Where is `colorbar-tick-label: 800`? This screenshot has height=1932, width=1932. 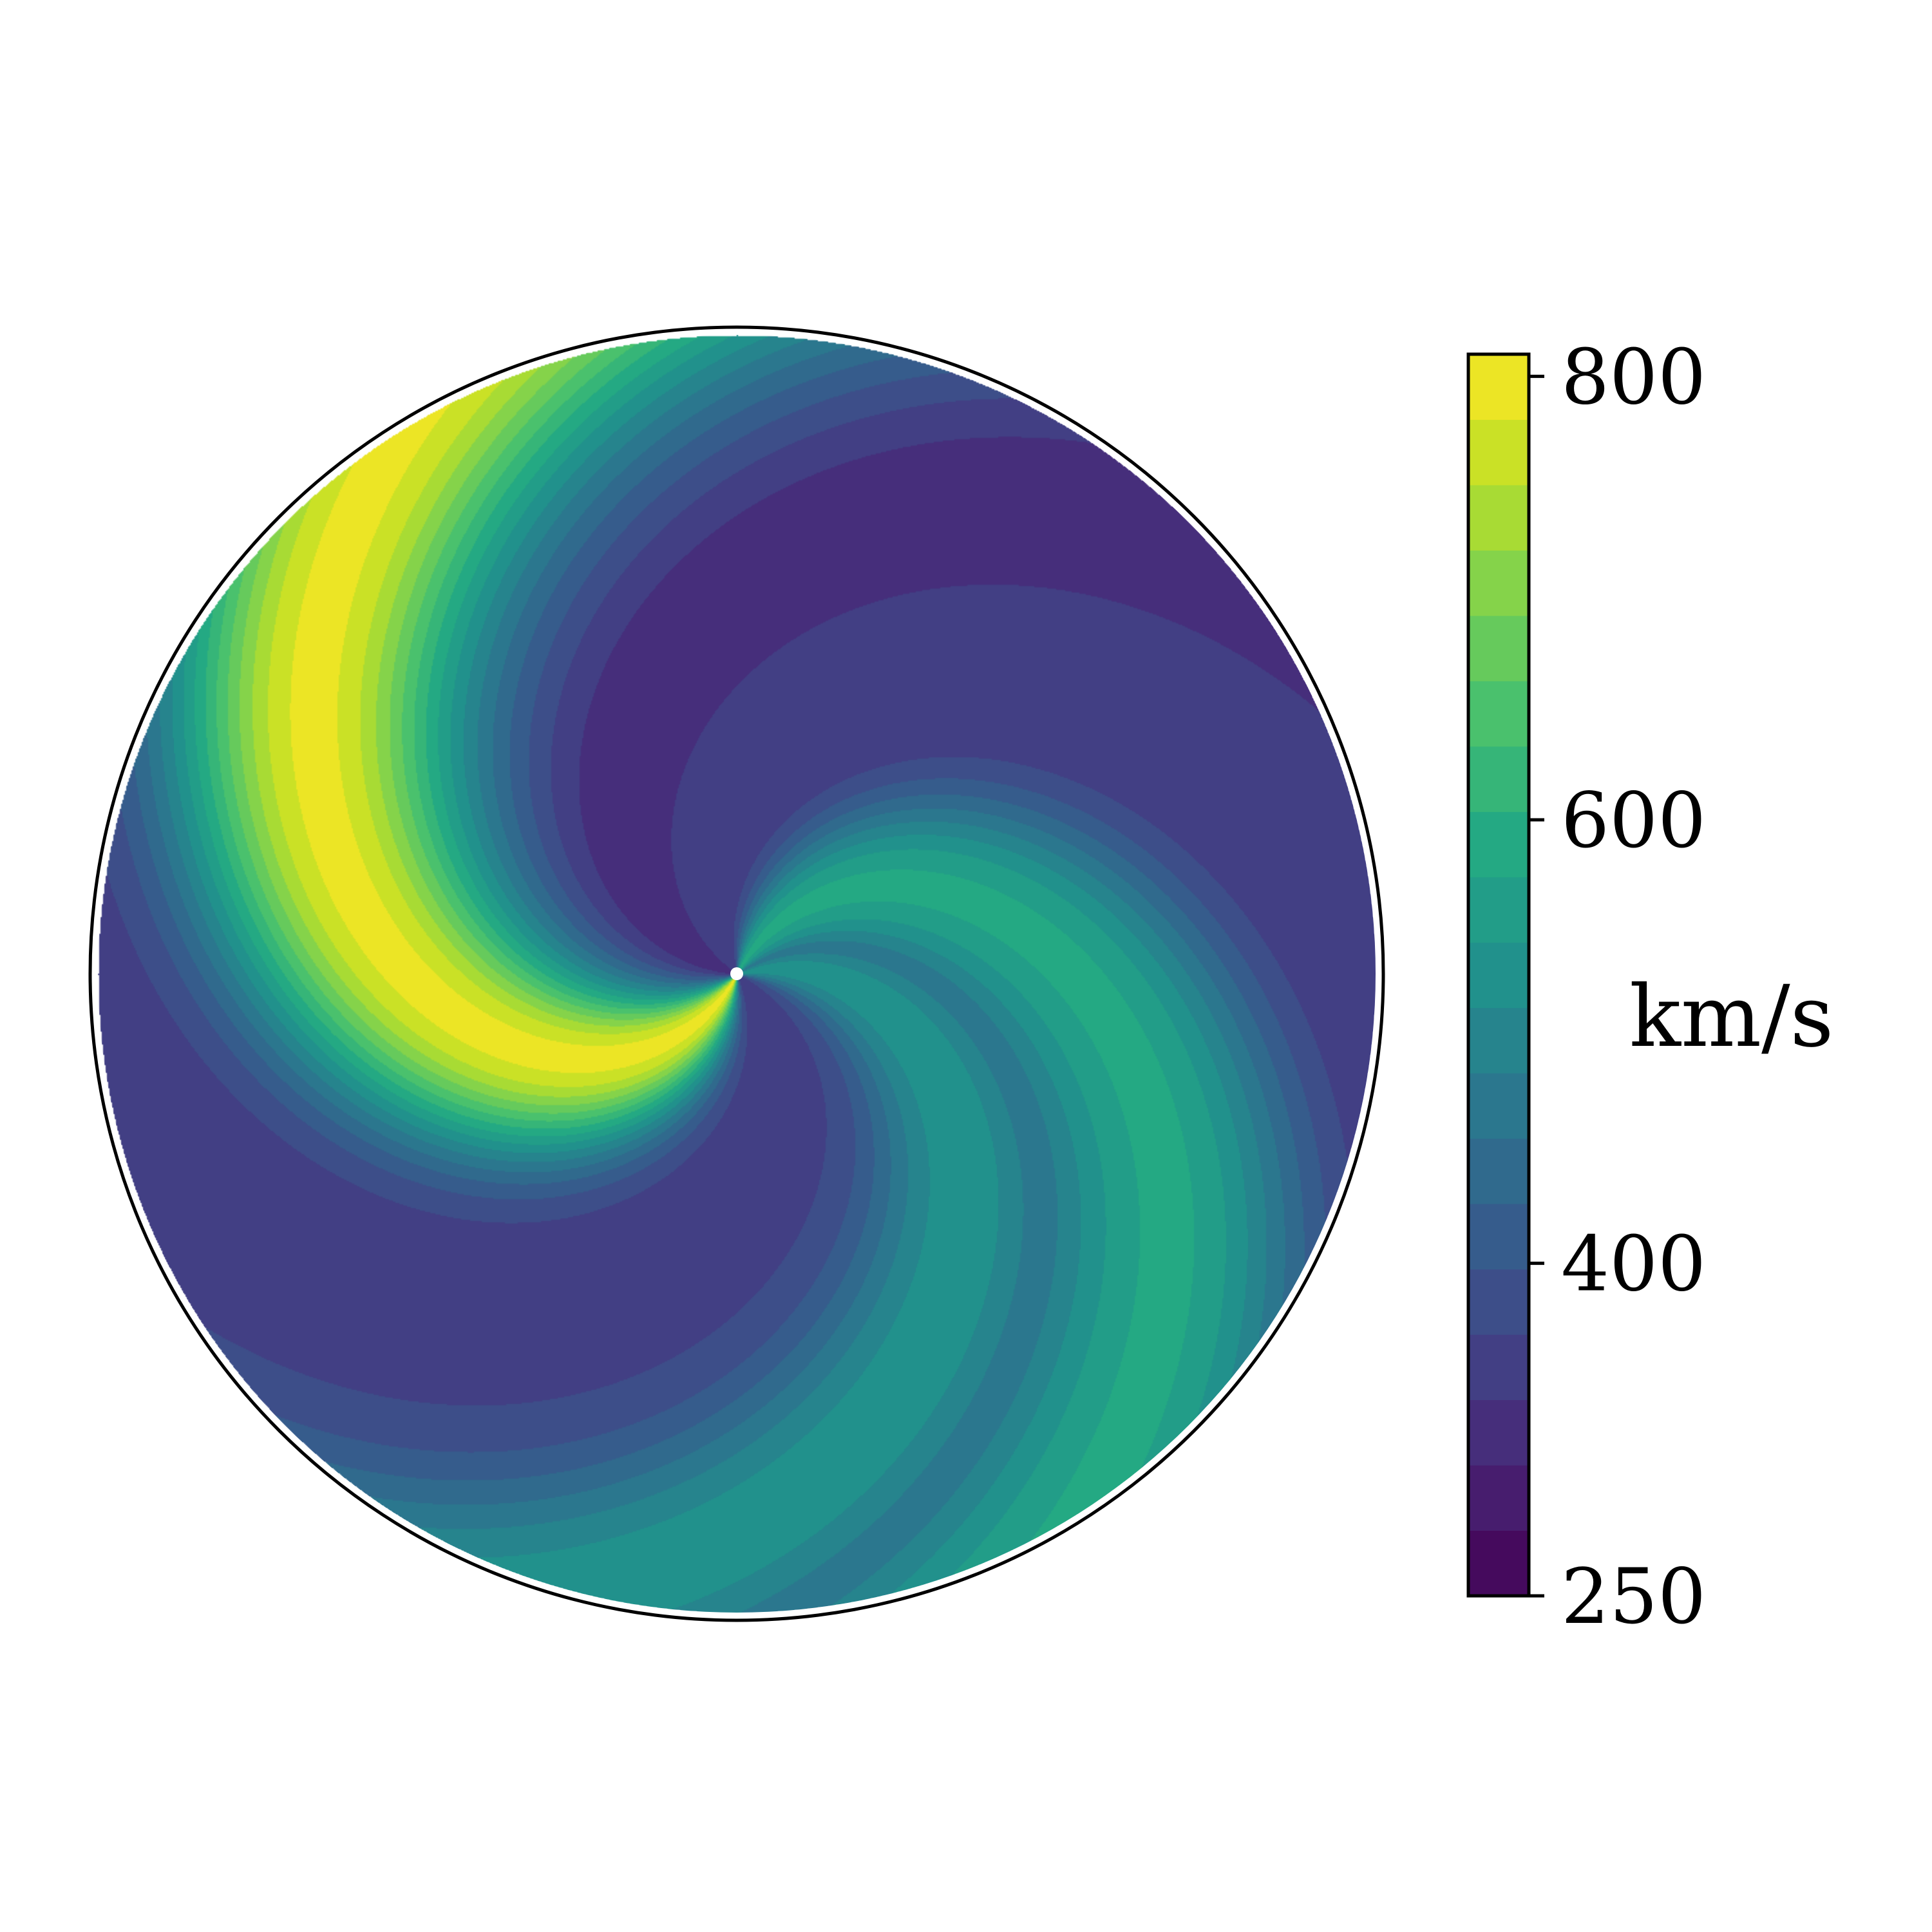
colorbar-tick-label: 800 is located at coordinates (1634, 377).